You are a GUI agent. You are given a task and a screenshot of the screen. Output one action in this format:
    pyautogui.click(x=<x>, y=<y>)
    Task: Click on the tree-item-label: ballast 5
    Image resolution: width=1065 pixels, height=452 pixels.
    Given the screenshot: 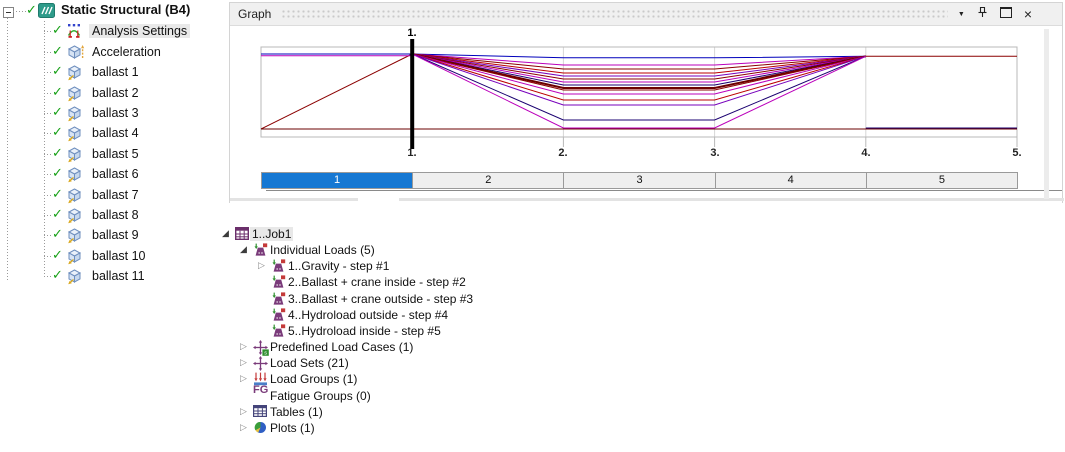 What is the action you would take?
    pyautogui.click(x=115, y=153)
    